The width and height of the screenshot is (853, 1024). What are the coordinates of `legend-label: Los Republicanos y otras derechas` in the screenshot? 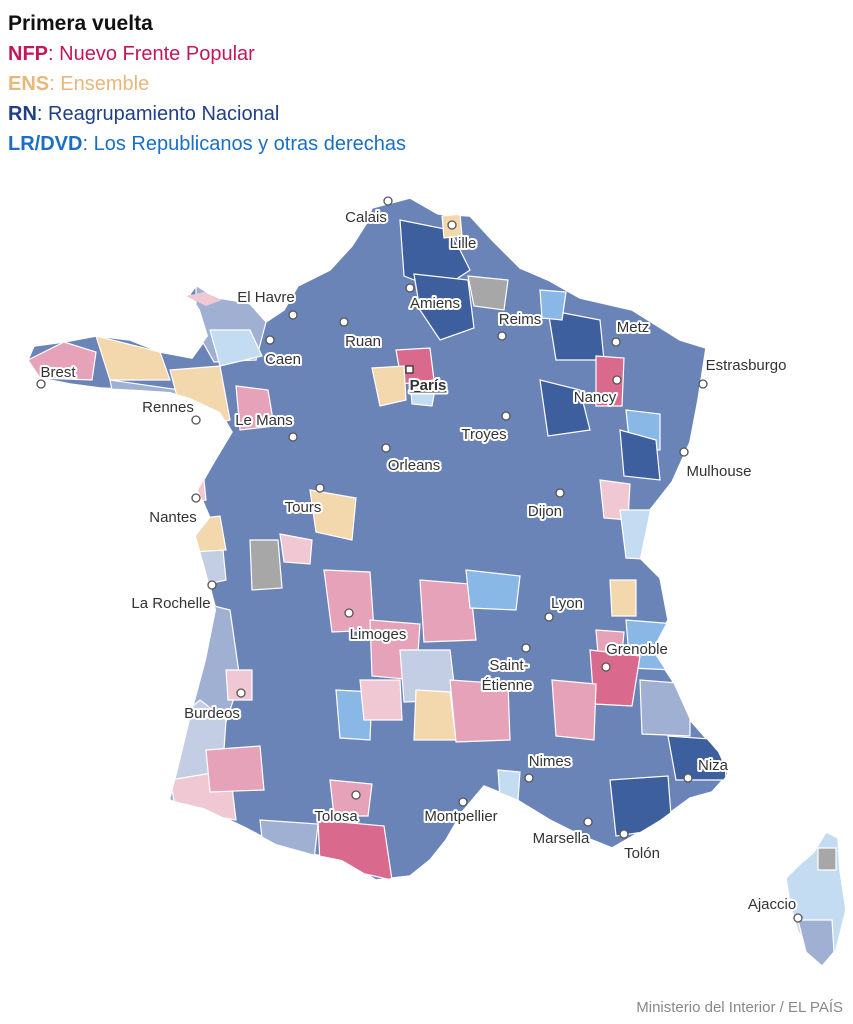 It's located at (249, 144).